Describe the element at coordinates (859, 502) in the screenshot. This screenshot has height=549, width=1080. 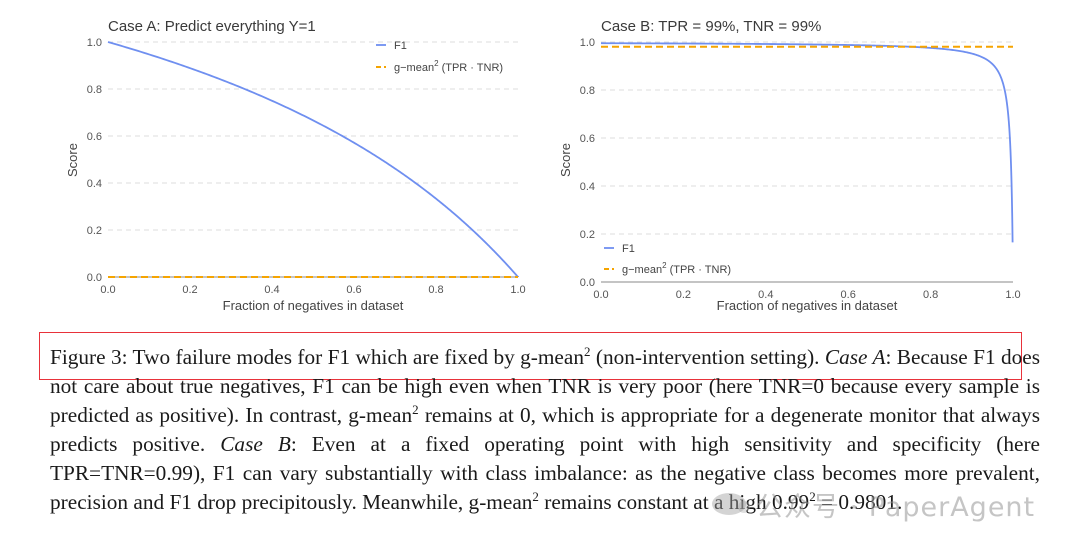
I see `caption-text: = 0.9801.` at that location.